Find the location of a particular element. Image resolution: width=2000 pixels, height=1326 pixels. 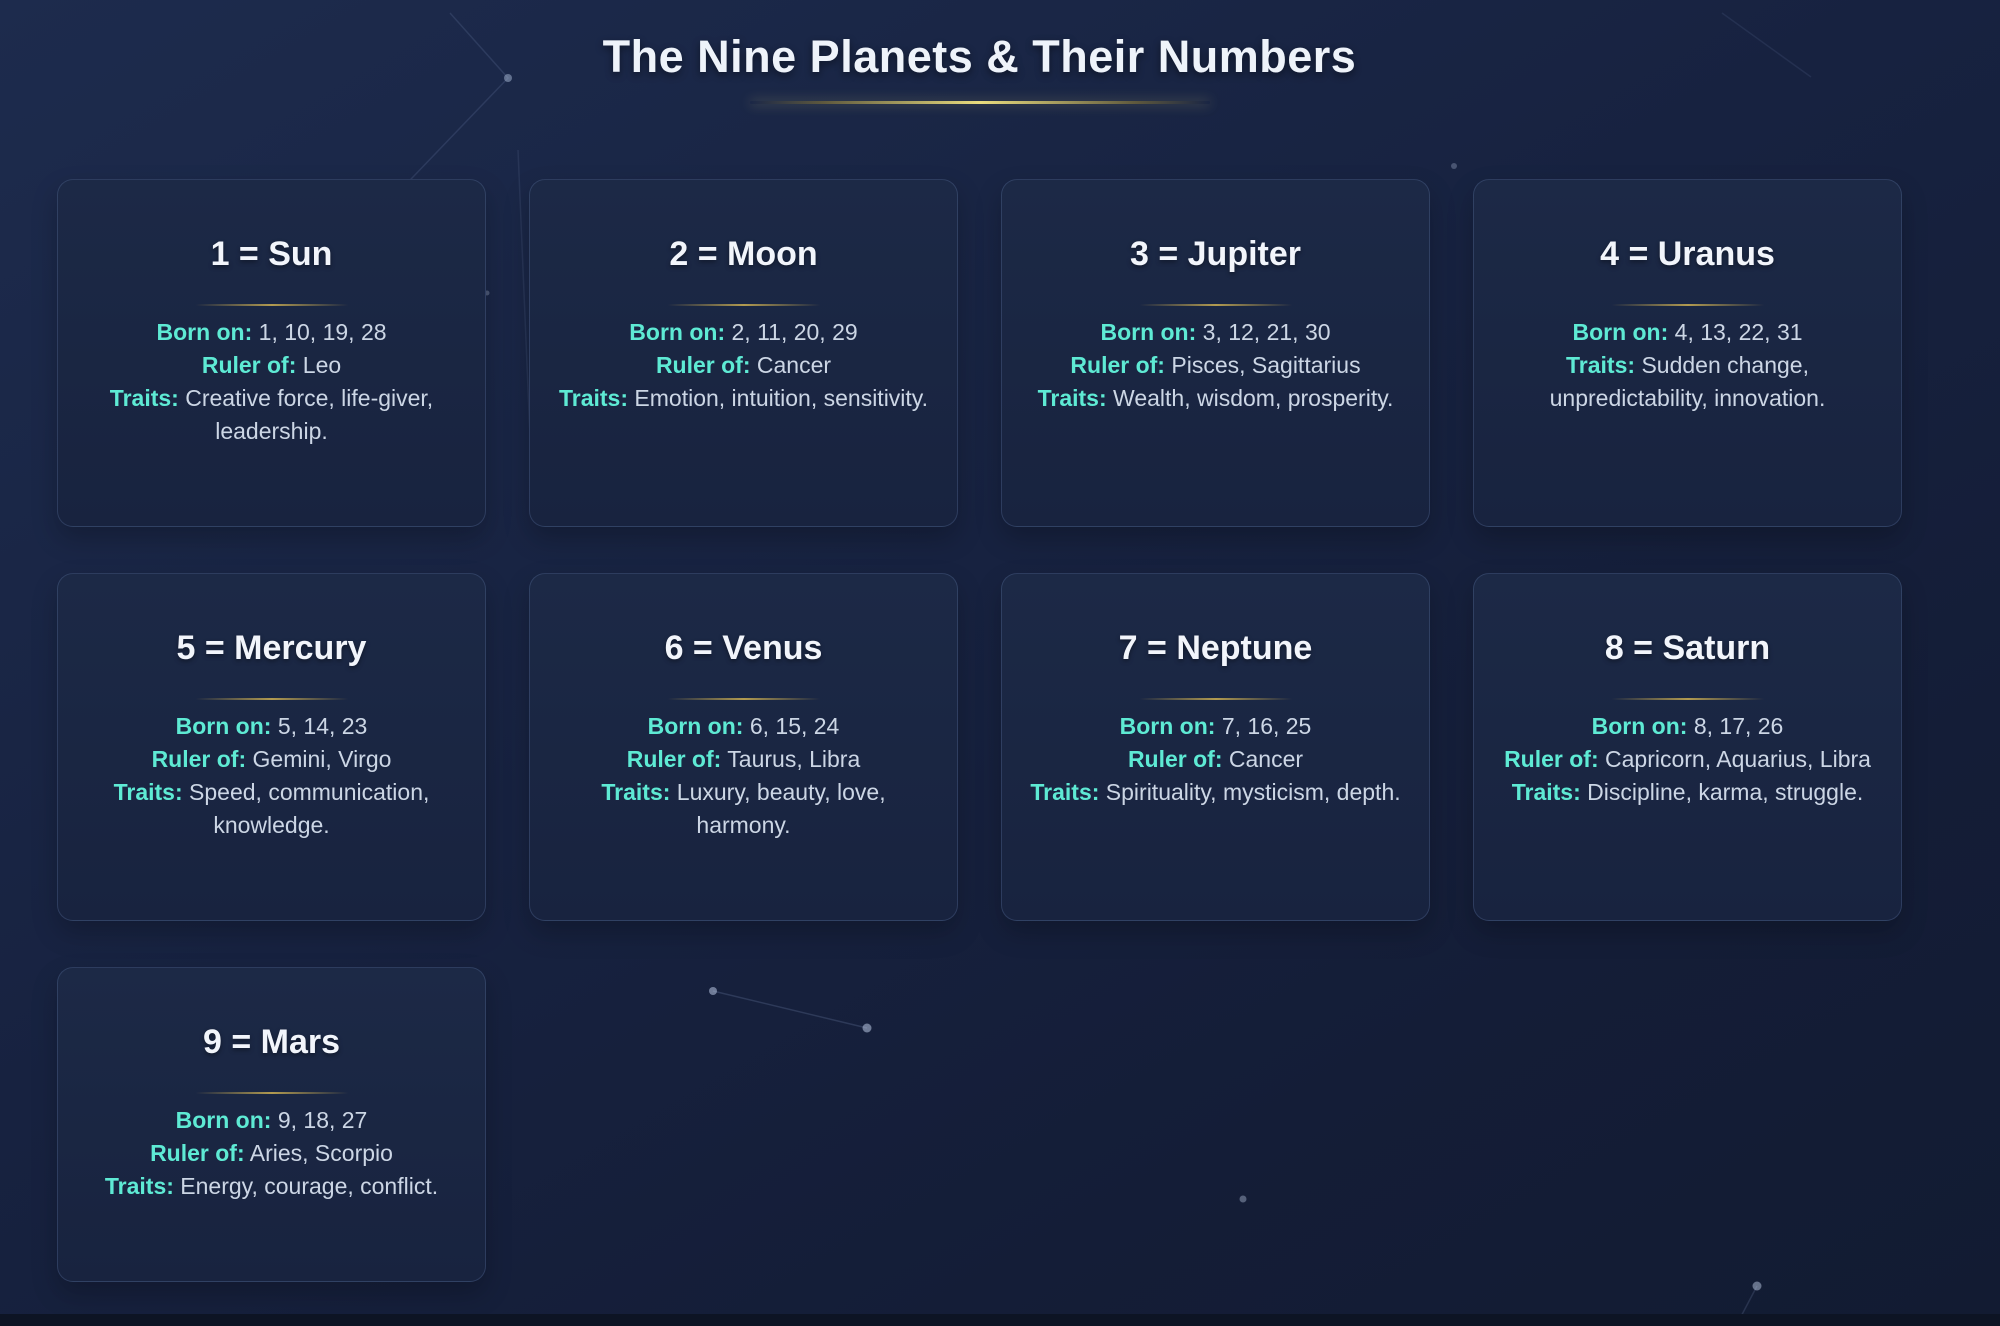

born-on-line: Born on: 1, 10, 19, 28 is located at coordinates (271, 332).